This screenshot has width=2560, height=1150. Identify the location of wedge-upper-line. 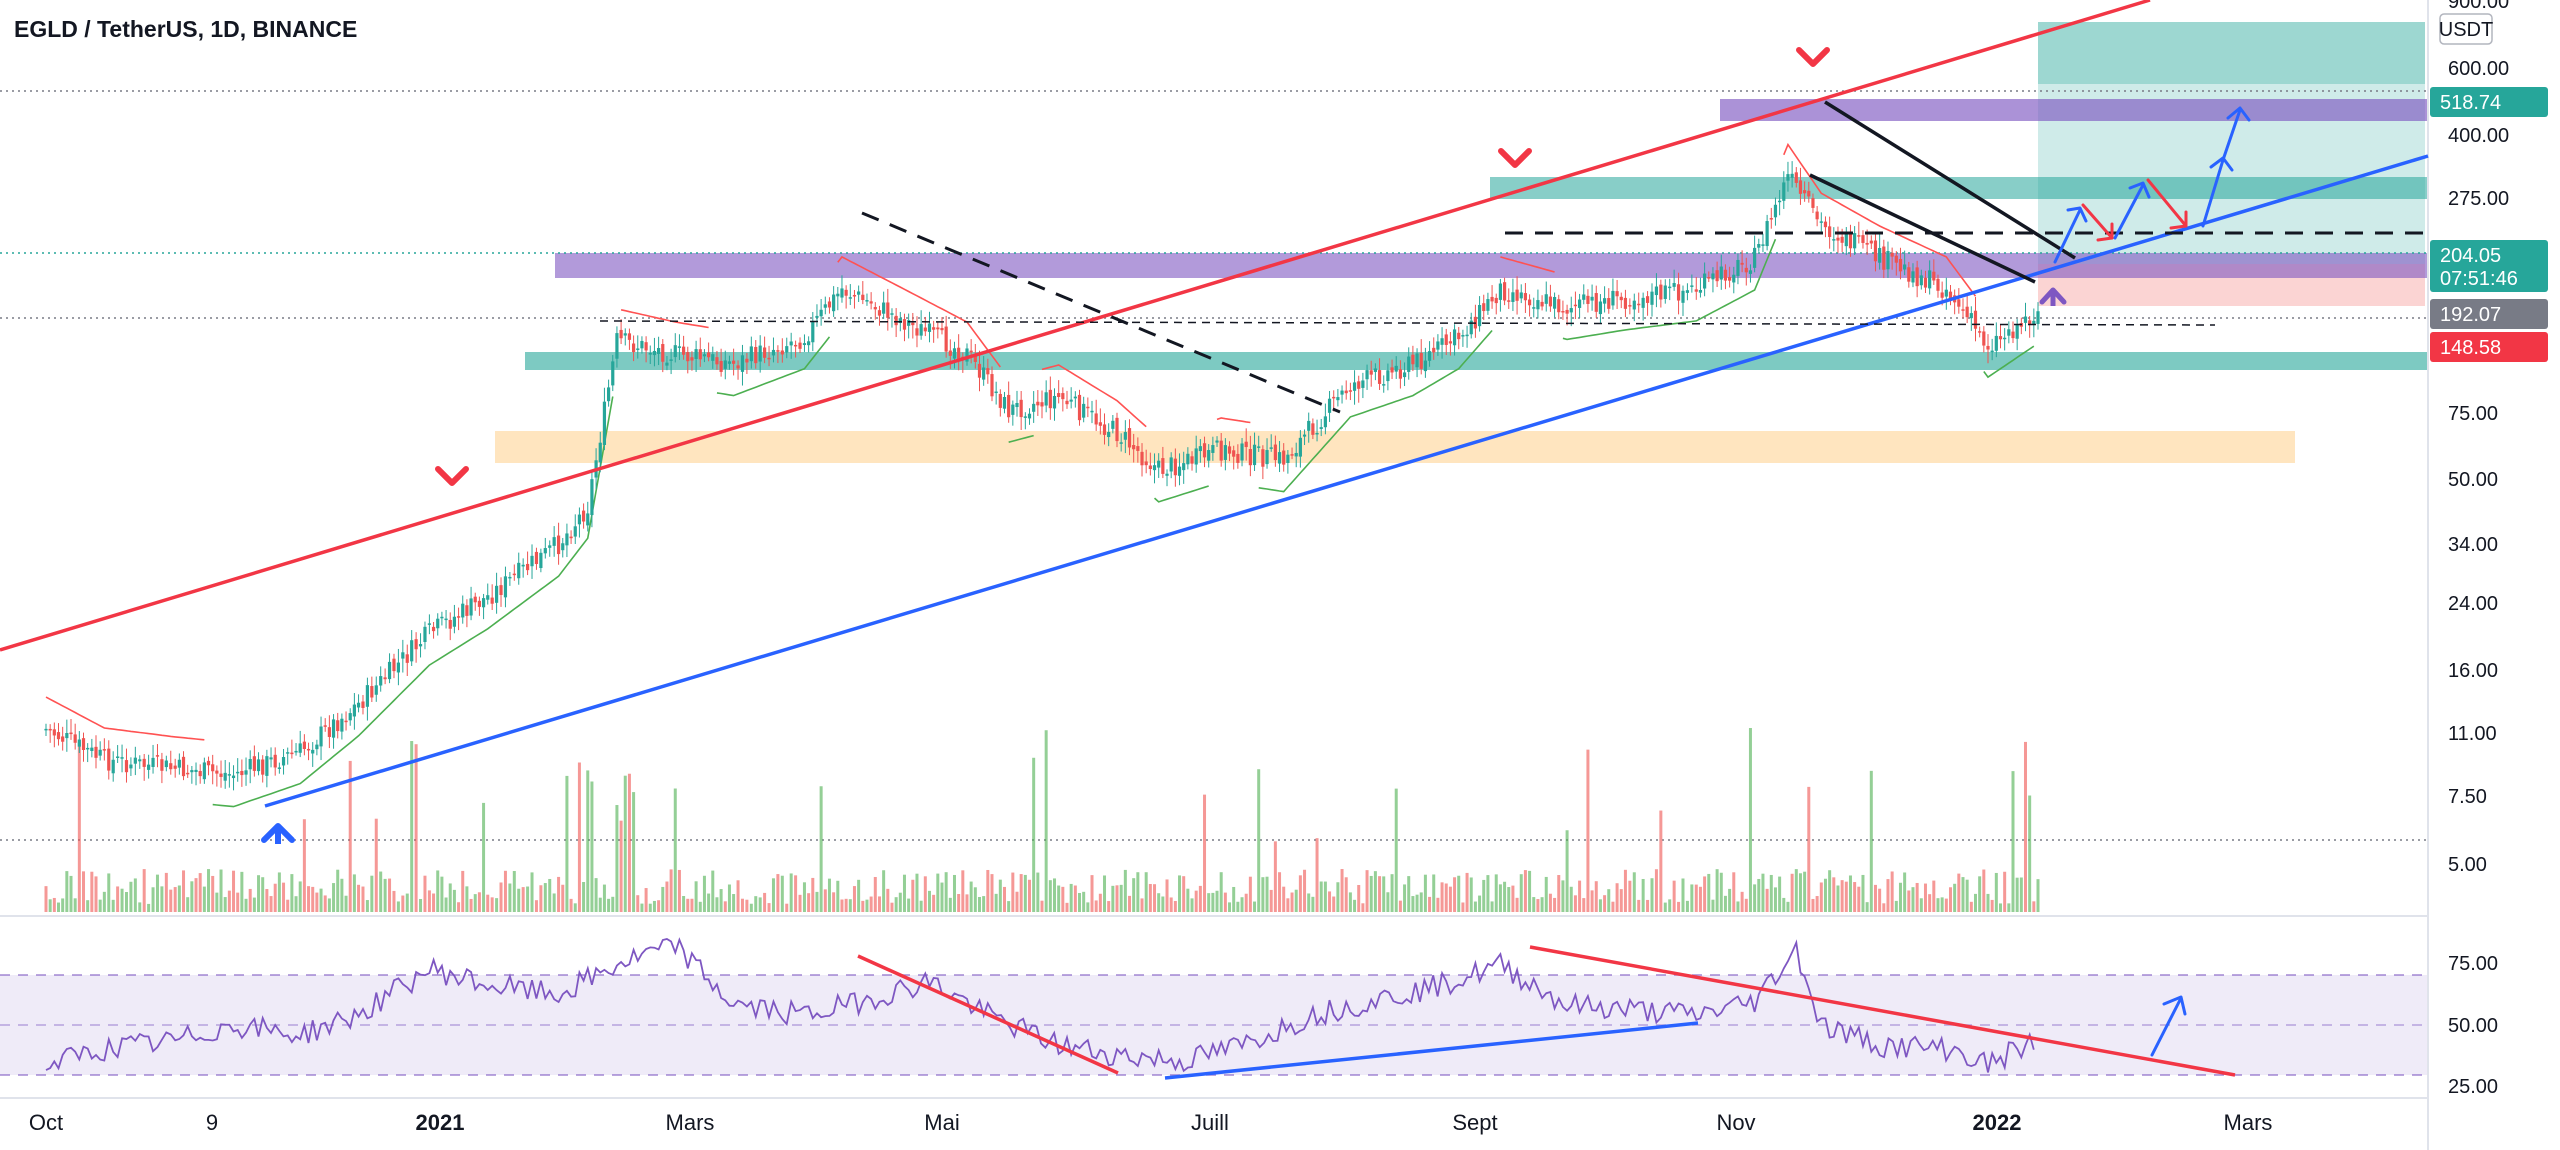
(1950, 180).